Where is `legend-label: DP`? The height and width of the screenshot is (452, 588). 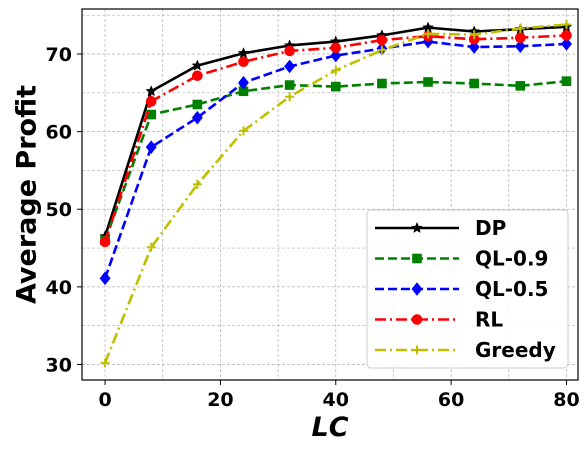
legend-label: DP is located at coordinates (490, 228).